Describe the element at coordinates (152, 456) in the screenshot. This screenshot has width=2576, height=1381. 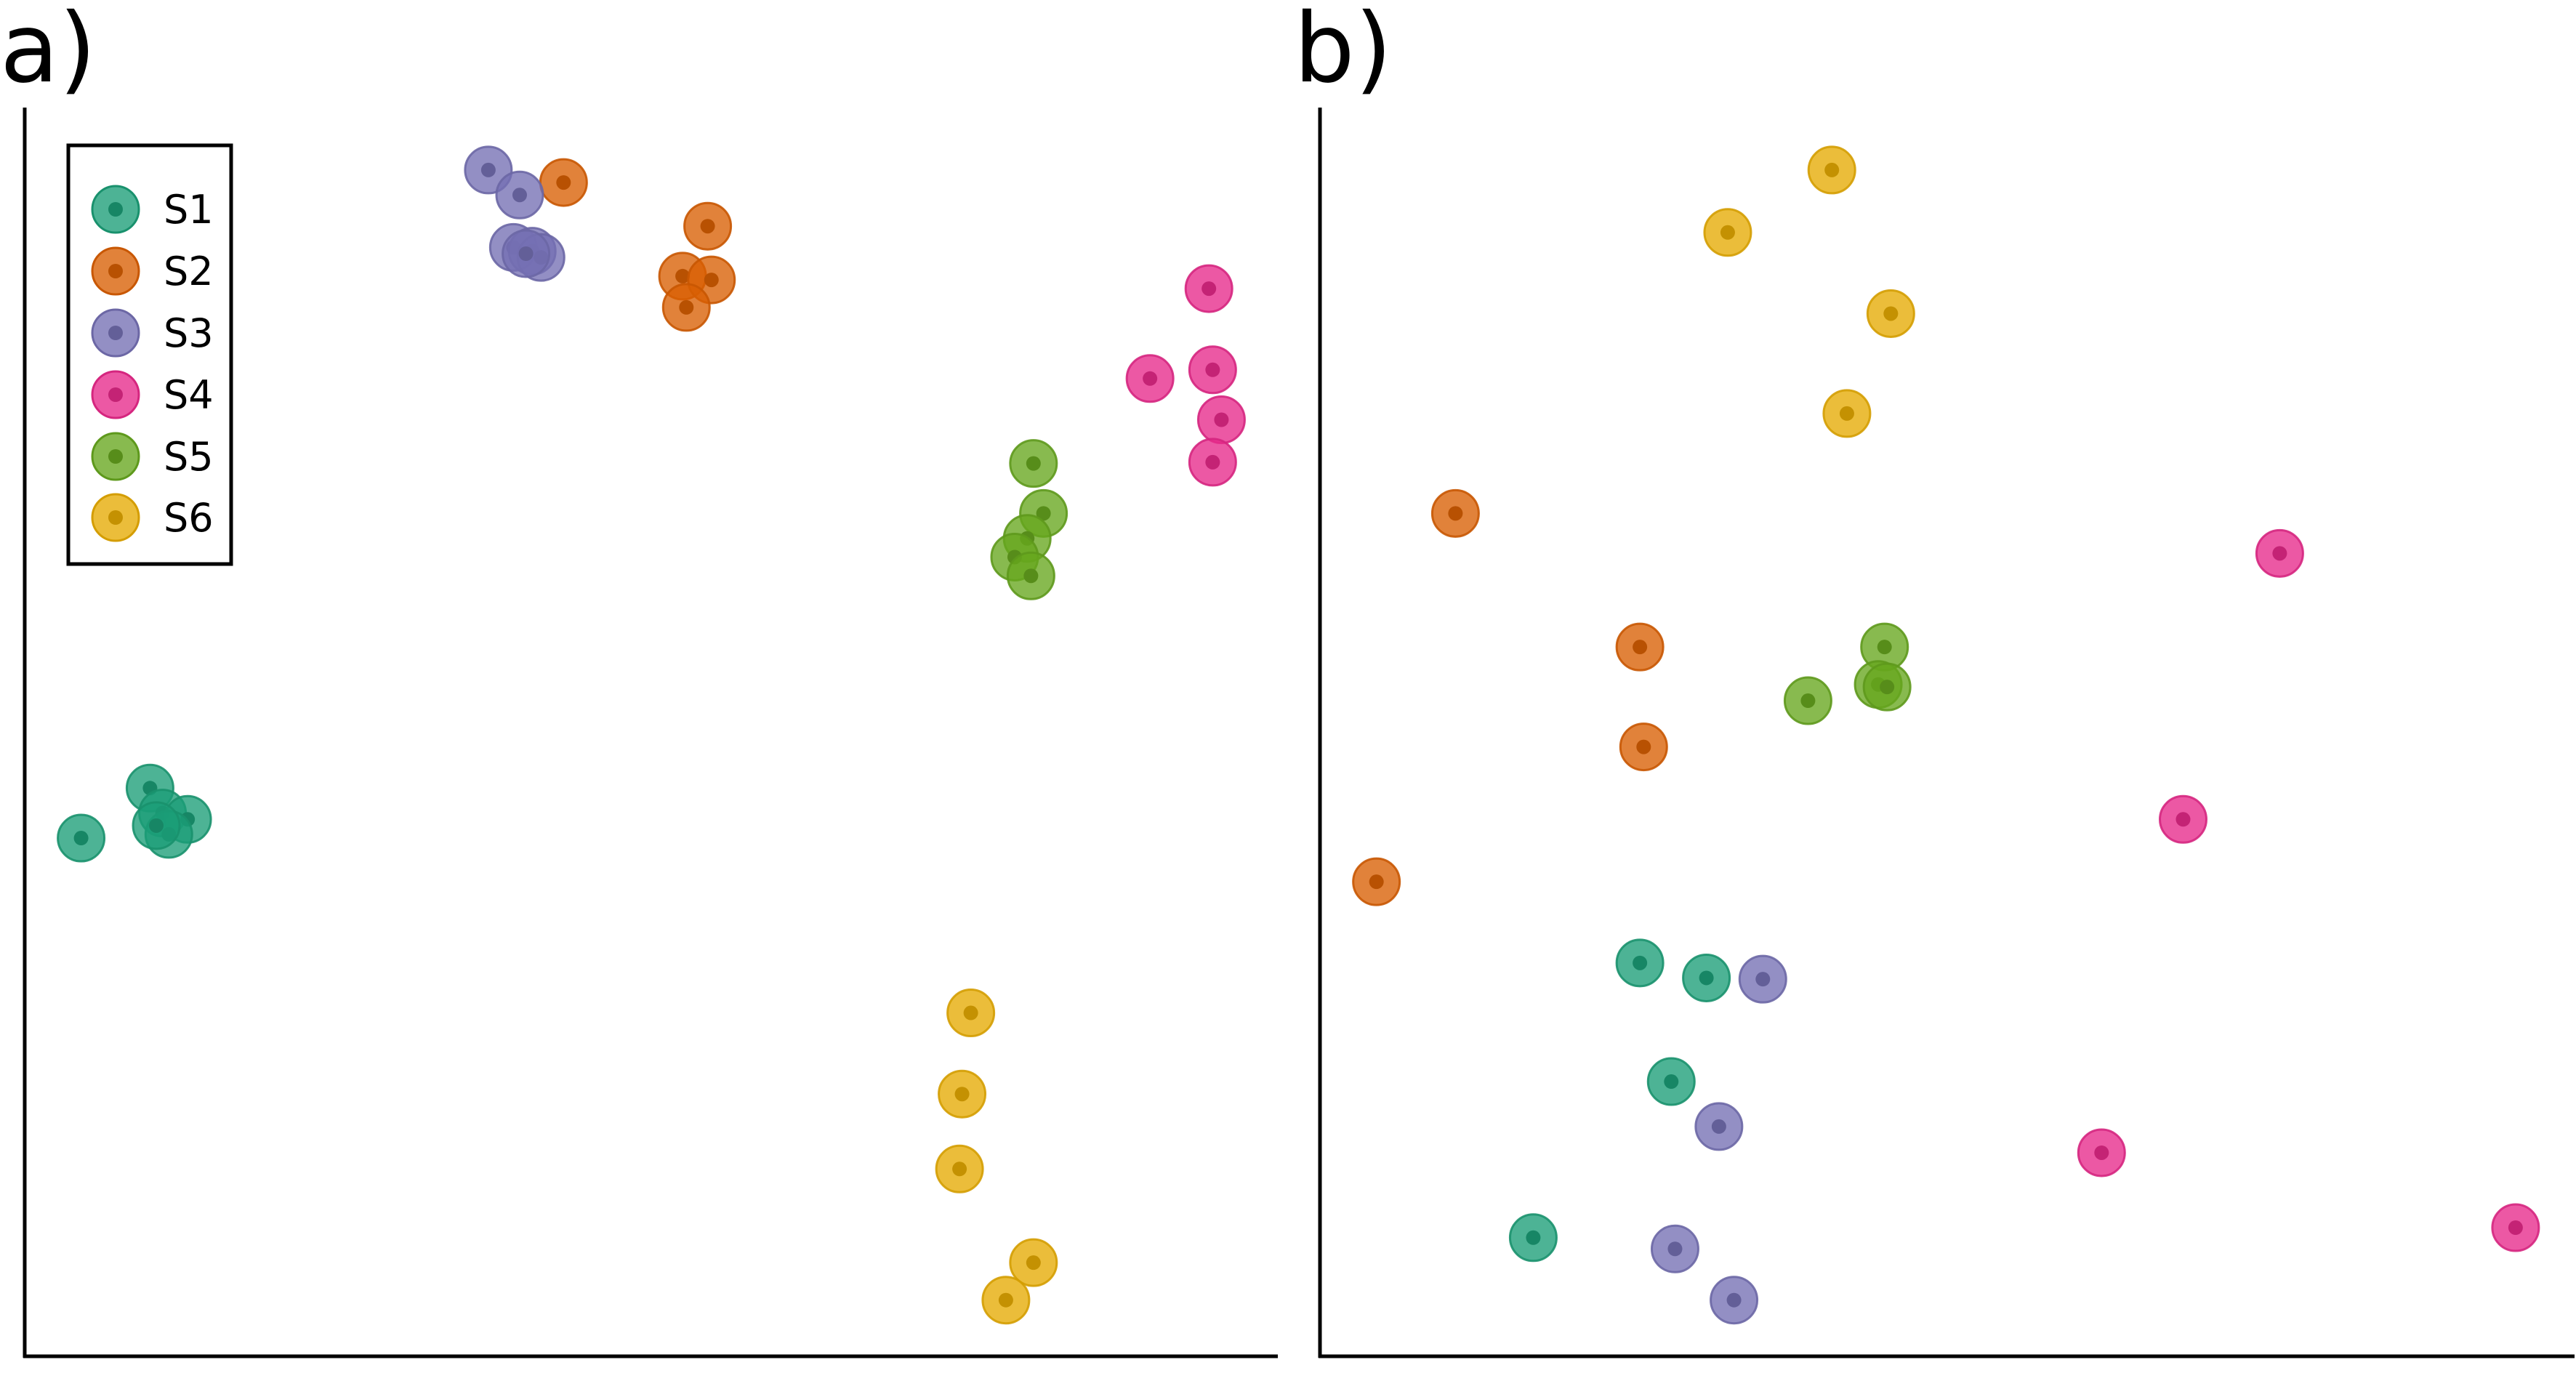
I see `legend-entry-s5: S5` at that location.